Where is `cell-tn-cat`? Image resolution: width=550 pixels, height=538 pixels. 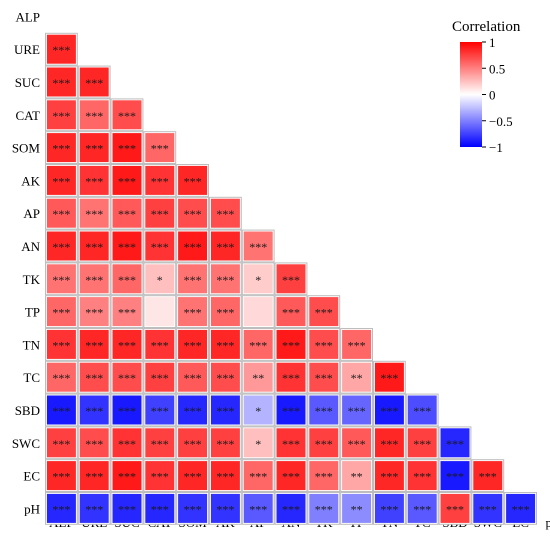
cell-tn-cat is located at coordinates (160, 344).